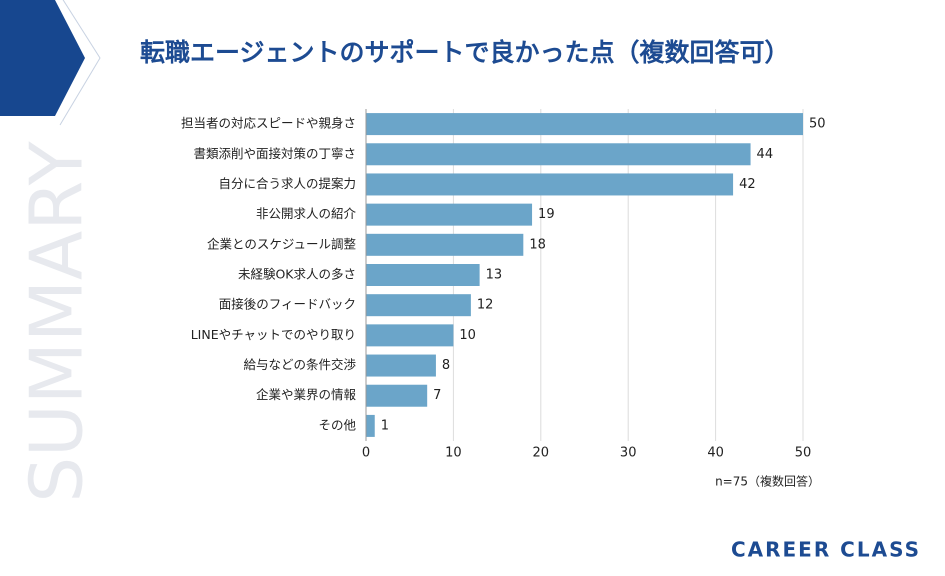 This screenshot has height=576, width=945. Describe the element at coordinates (765, 154) in the screenshot. I see `value-label: 44` at that location.